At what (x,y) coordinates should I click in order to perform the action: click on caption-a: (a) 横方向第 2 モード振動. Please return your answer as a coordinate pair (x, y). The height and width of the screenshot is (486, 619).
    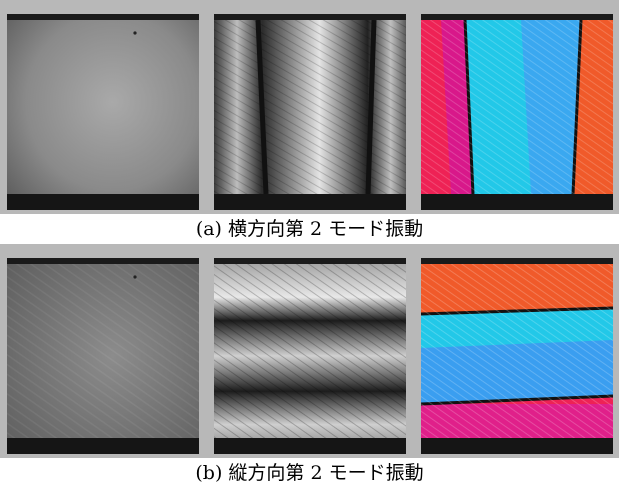
    Looking at the image, I should click on (309, 229).